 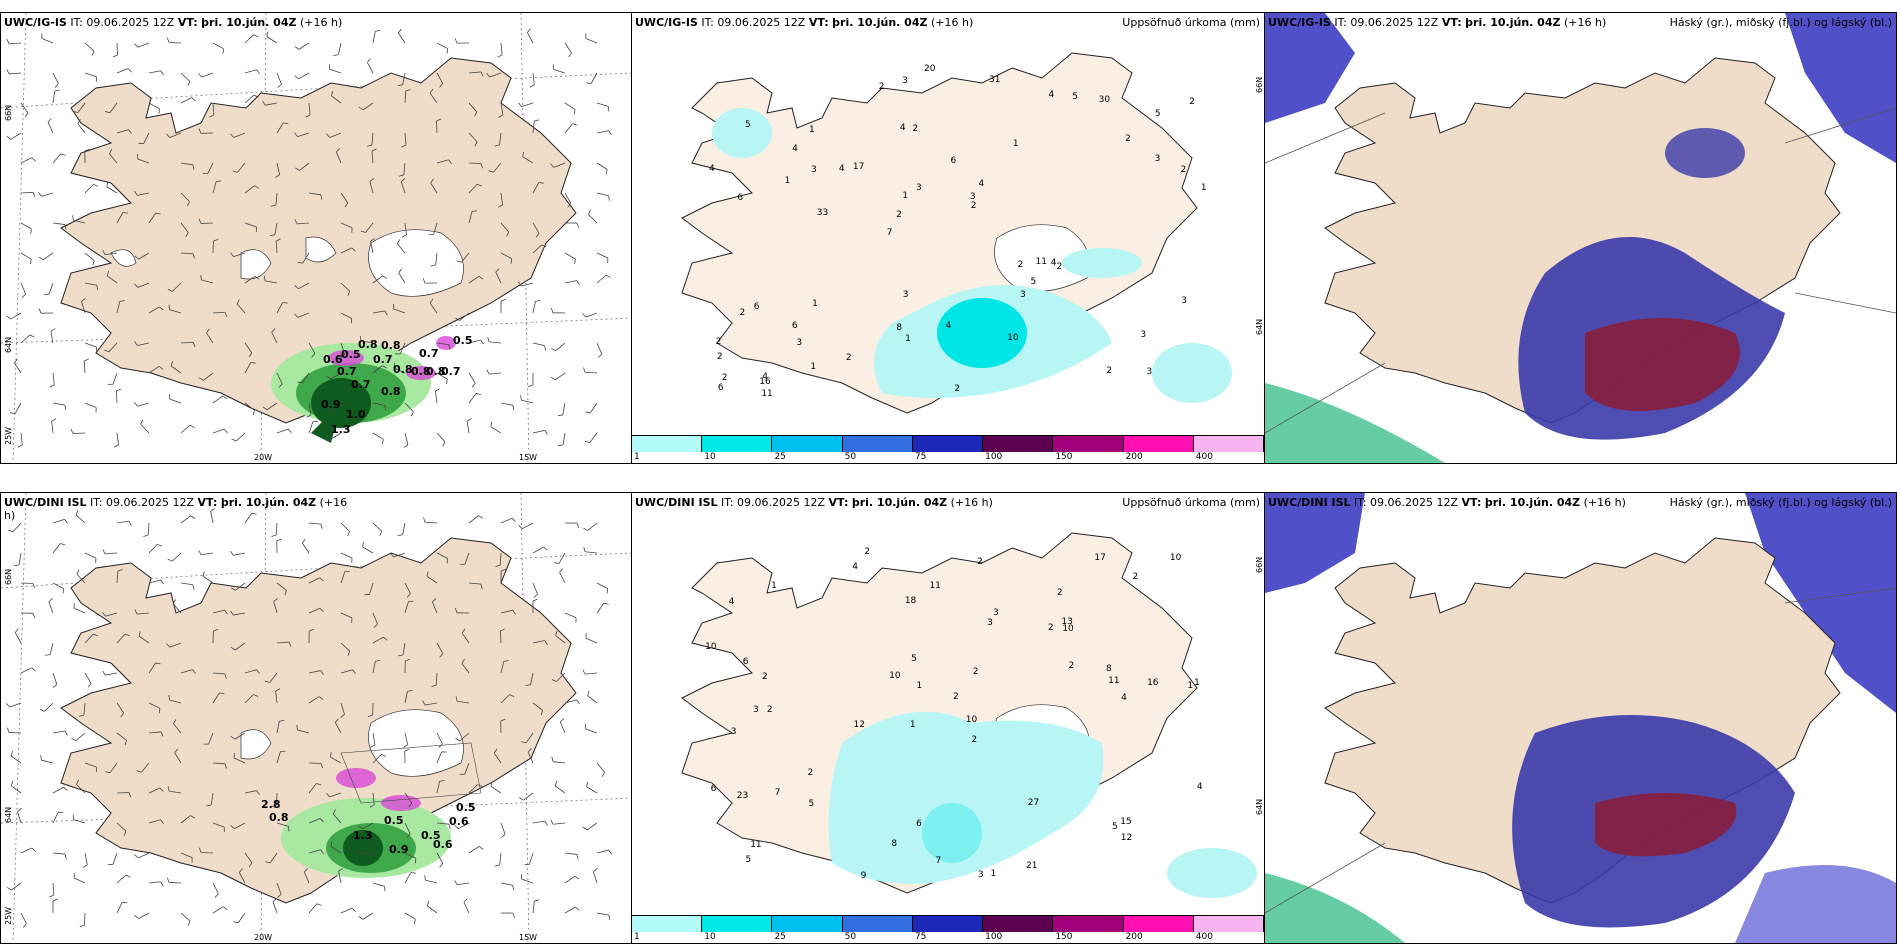 I want to click on precip-value: 5, so click(x=748, y=125).